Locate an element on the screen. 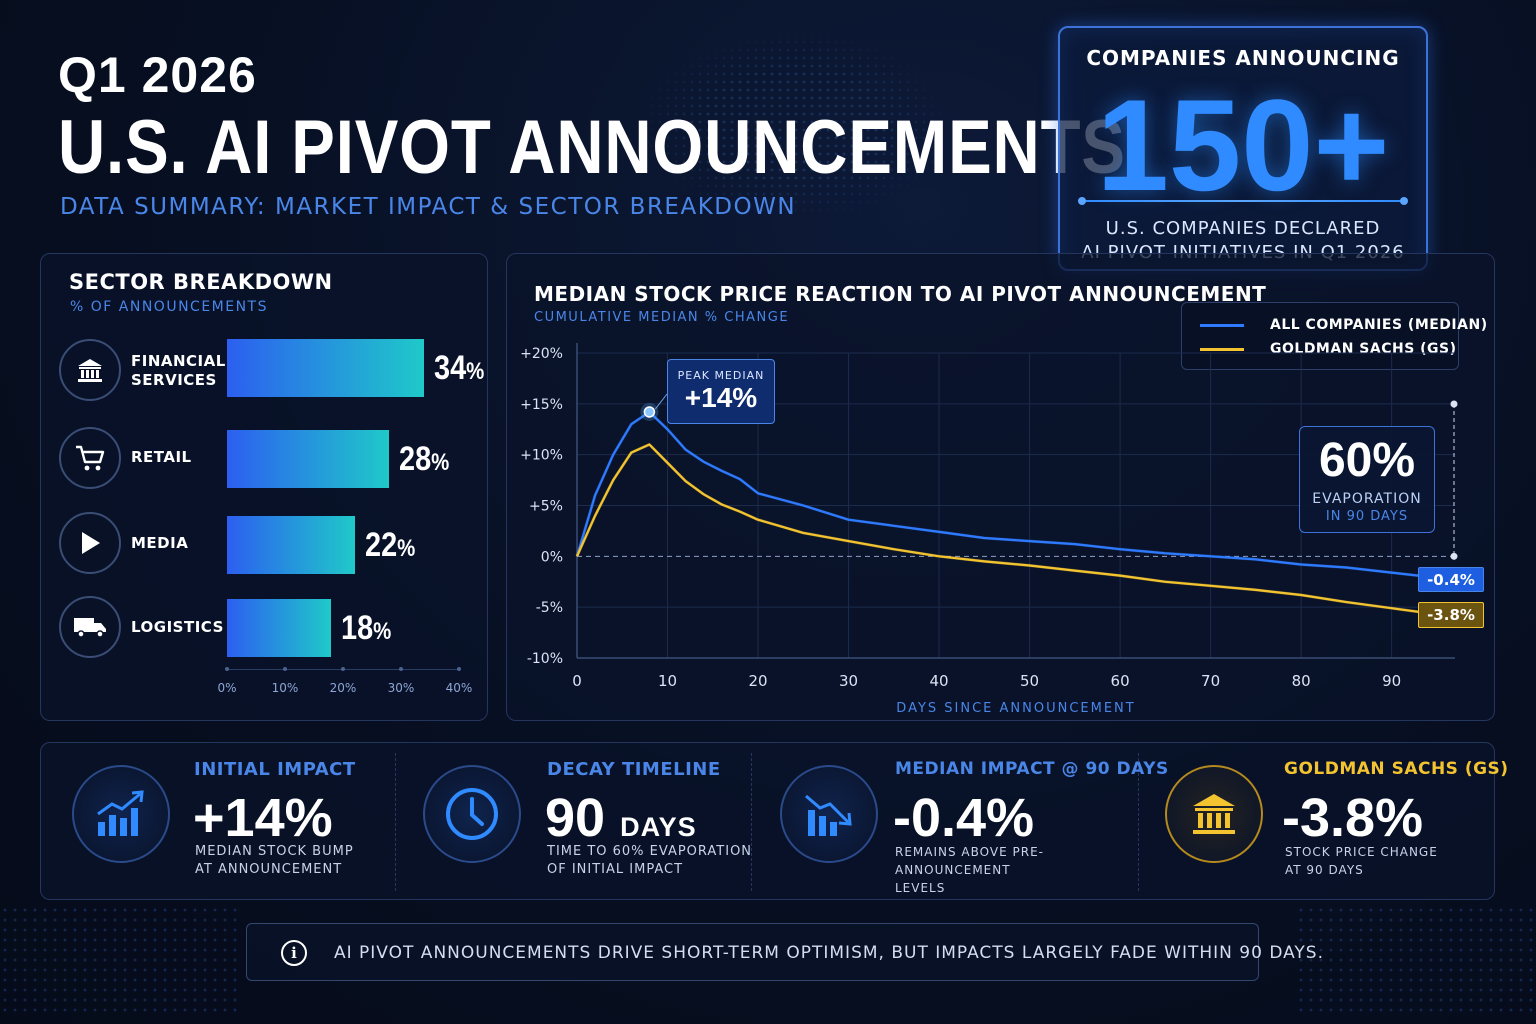 Image resolution: width=1536 pixels, height=1024 pixels. chart-subtitle: CUMULATIVE MEDIAN % CHANGE is located at coordinates (662, 317).